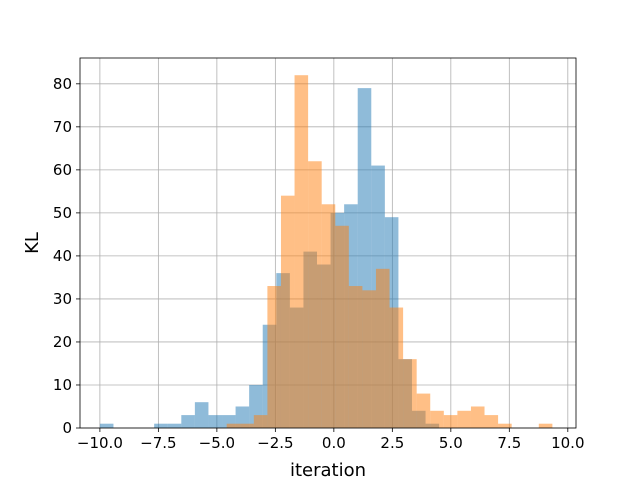  Describe the element at coordinates (509, 443) in the screenshot. I see `x-tick-label: 7.5` at that location.